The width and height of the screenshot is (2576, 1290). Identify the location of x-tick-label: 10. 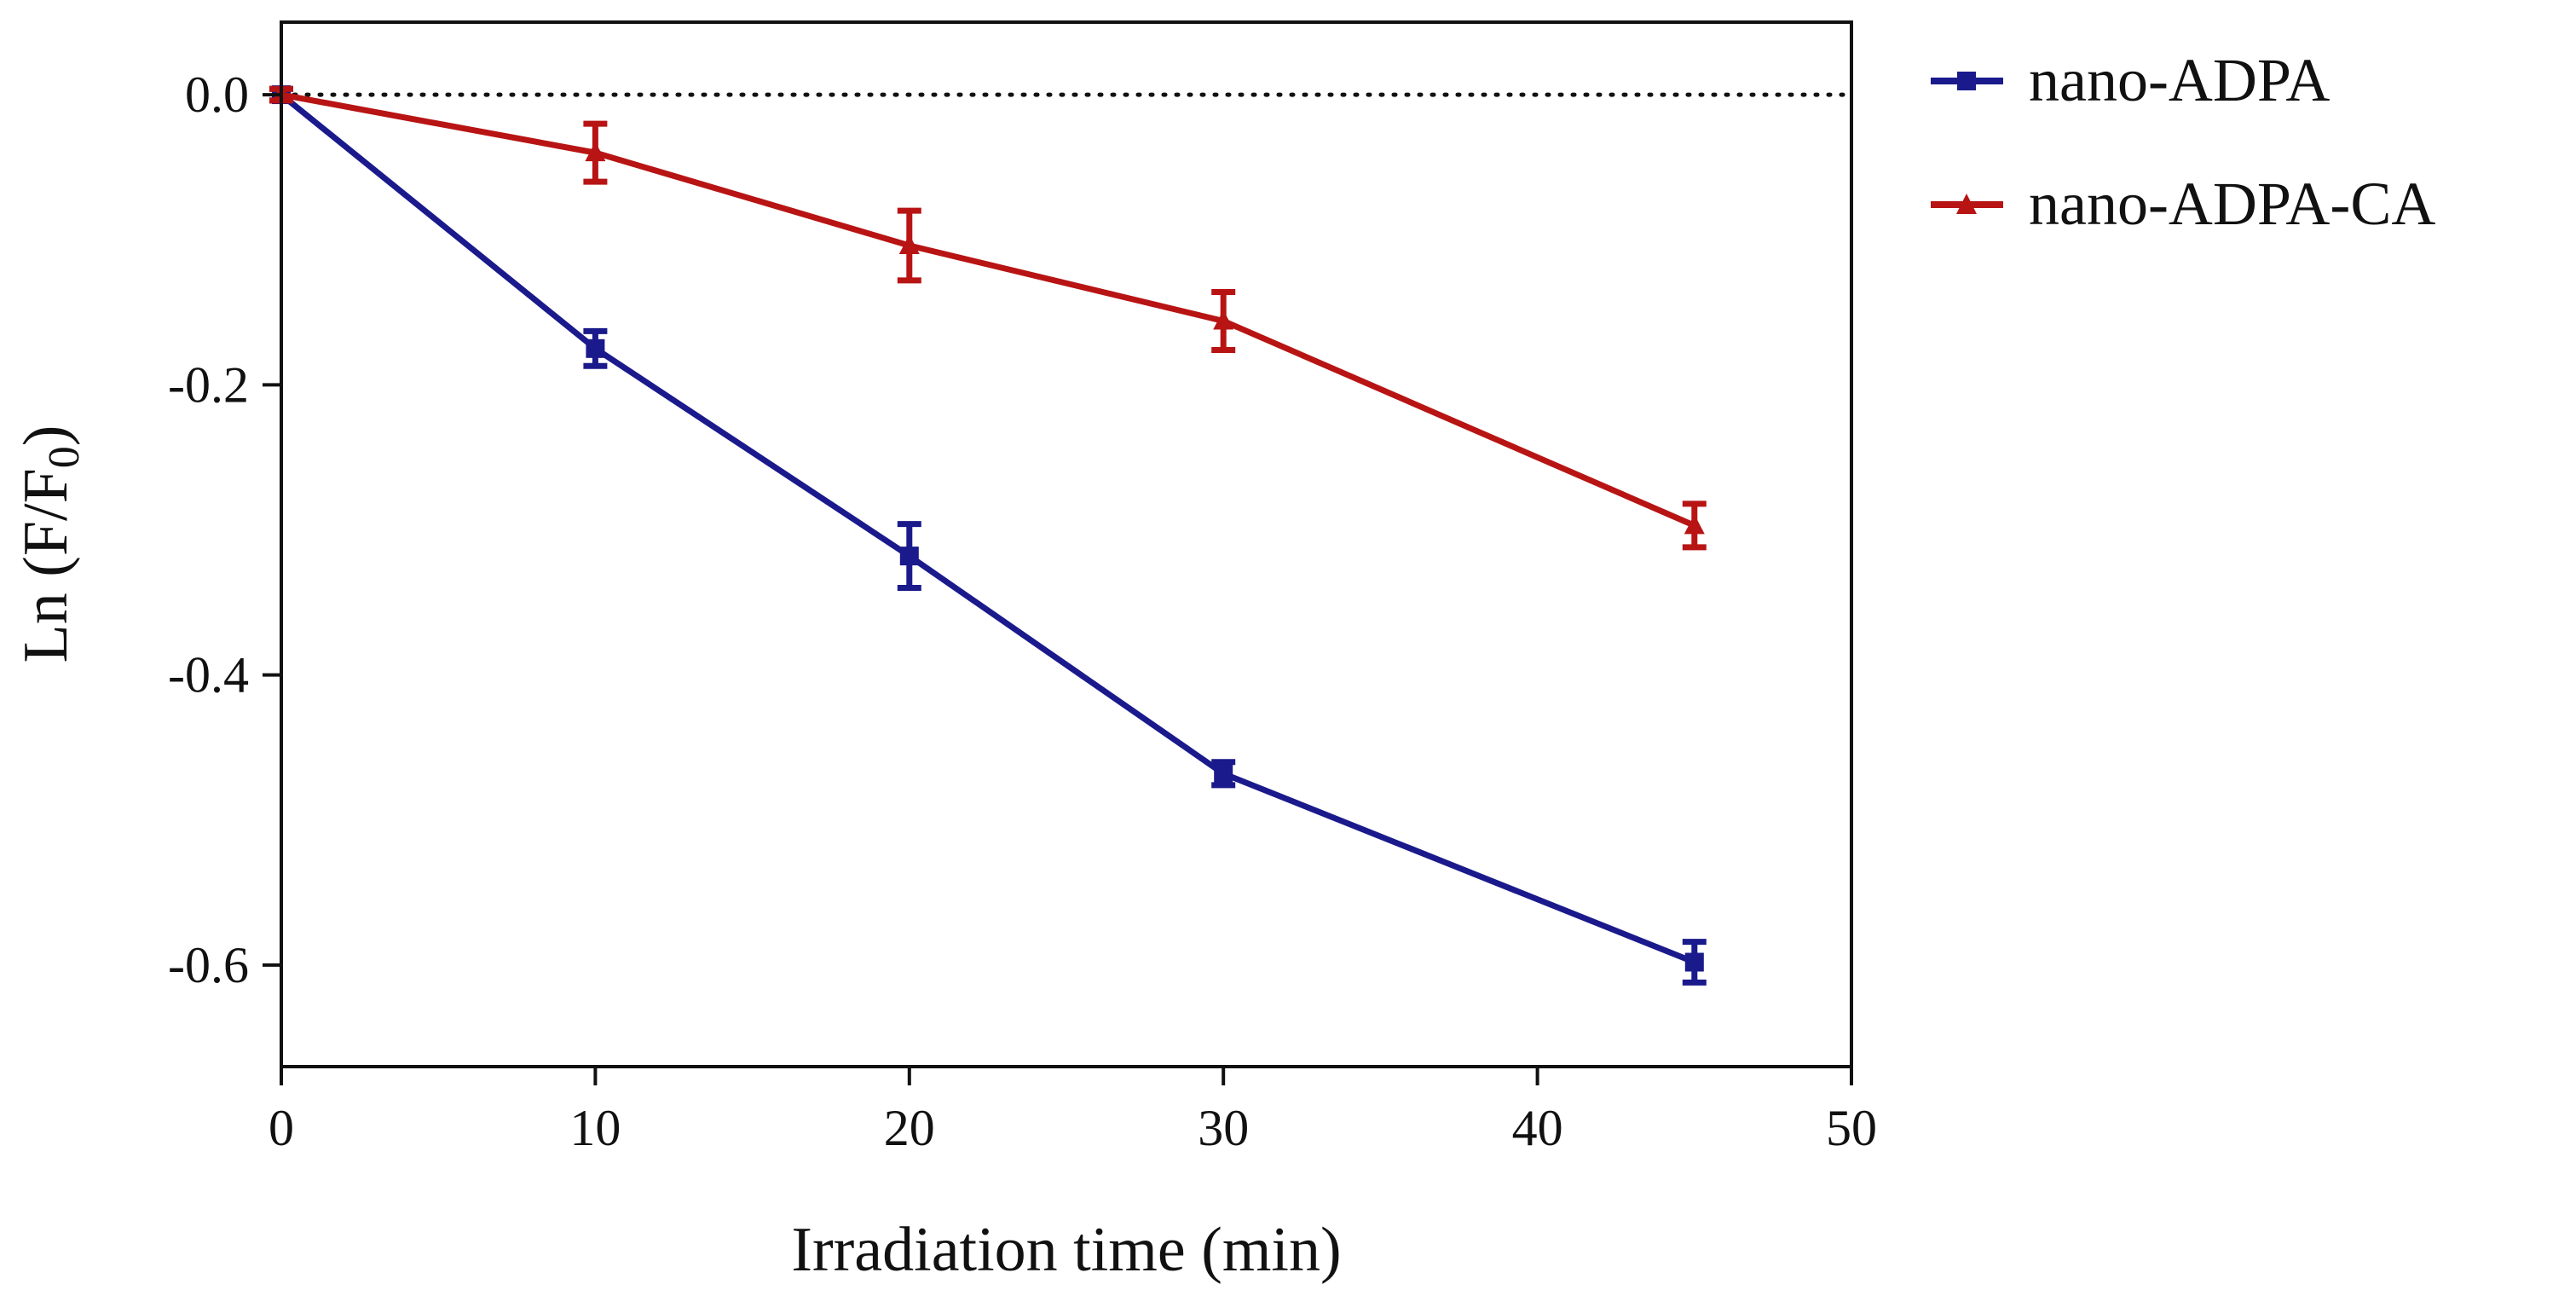
(595, 1128).